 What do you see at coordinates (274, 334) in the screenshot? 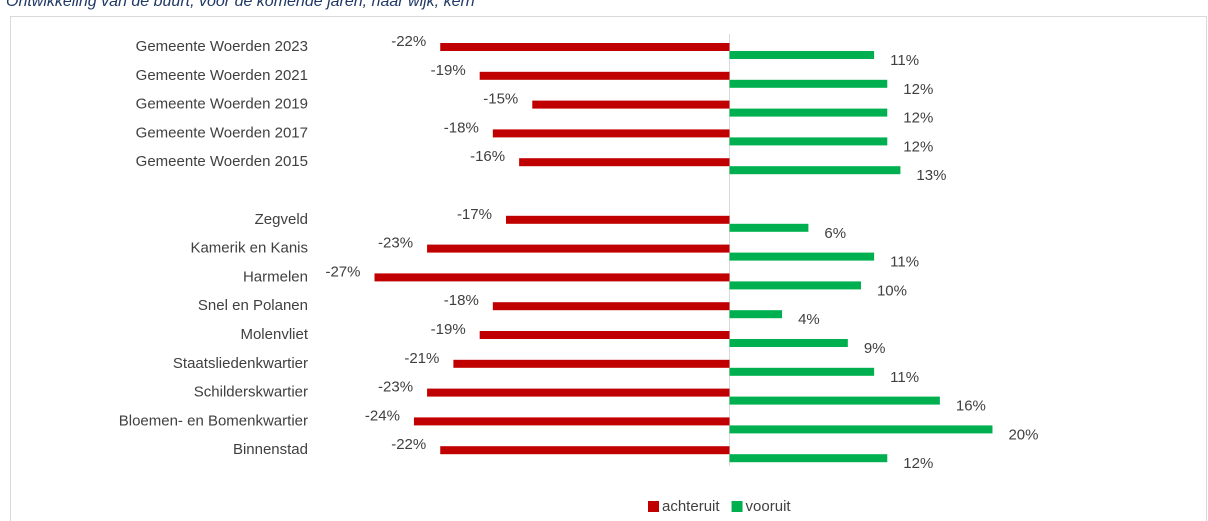
I see `category-label: Molenvliet` at bounding box center [274, 334].